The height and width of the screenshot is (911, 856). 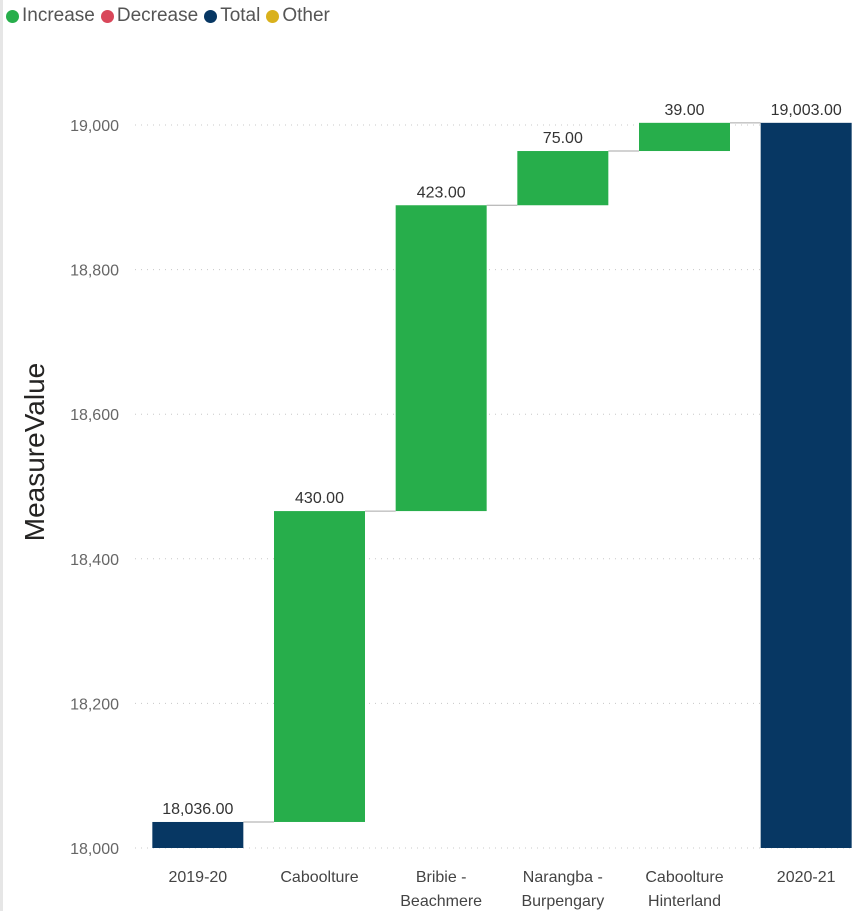 I want to click on legend-item-increase: Increase, so click(x=50, y=16).